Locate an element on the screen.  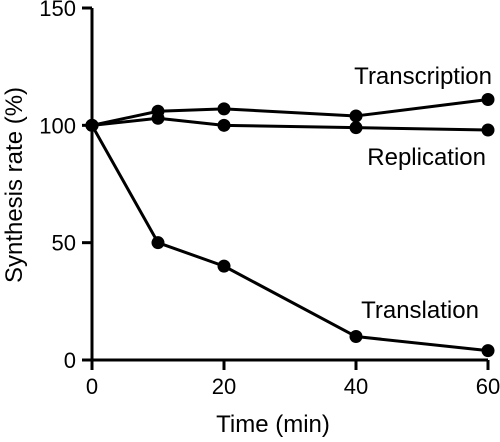
x-tick-label: 60 is located at coordinates (488, 386).